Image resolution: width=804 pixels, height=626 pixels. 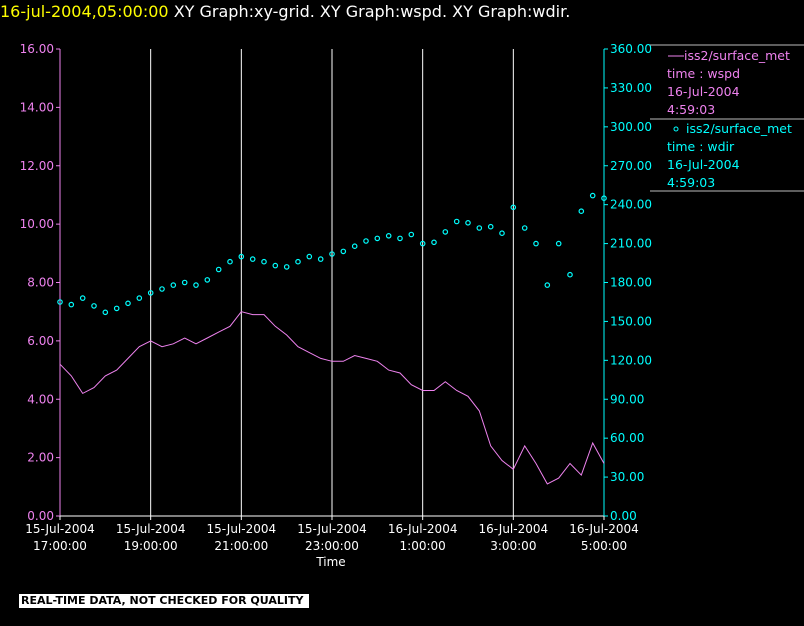 I want to click on x-tick-label-time: 5:00:00, so click(x=604, y=546).